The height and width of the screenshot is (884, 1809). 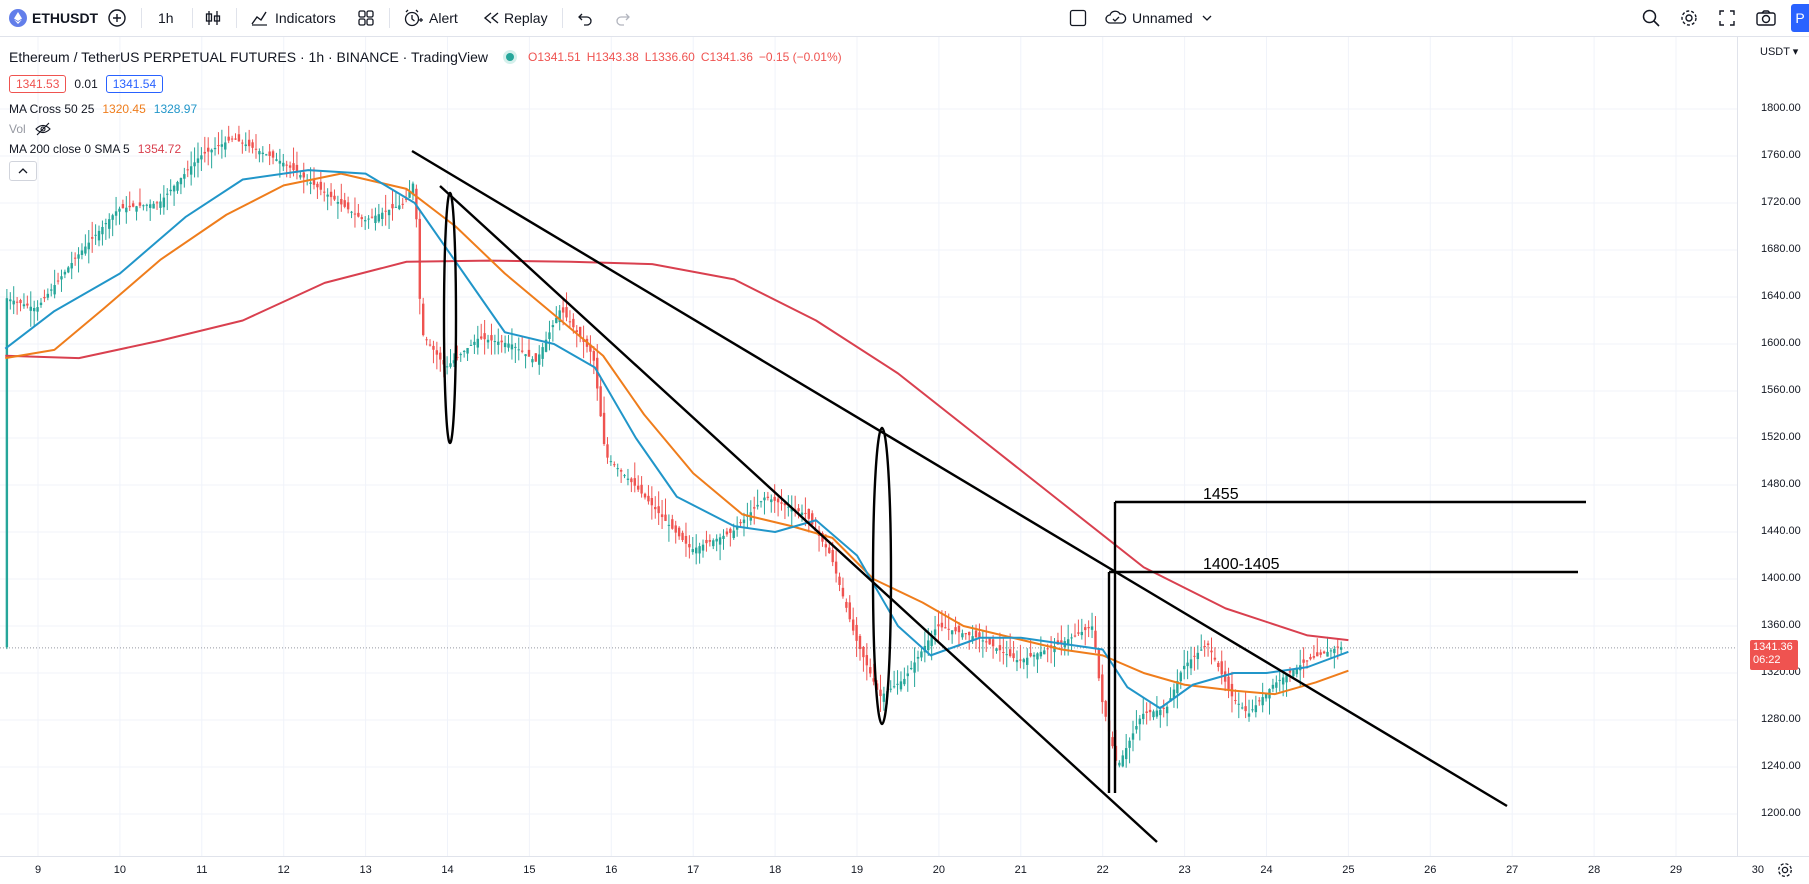 What do you see at coordinates (623, 18) in the screenshot?
I see `redo-button` at bounding box center [623, 18].